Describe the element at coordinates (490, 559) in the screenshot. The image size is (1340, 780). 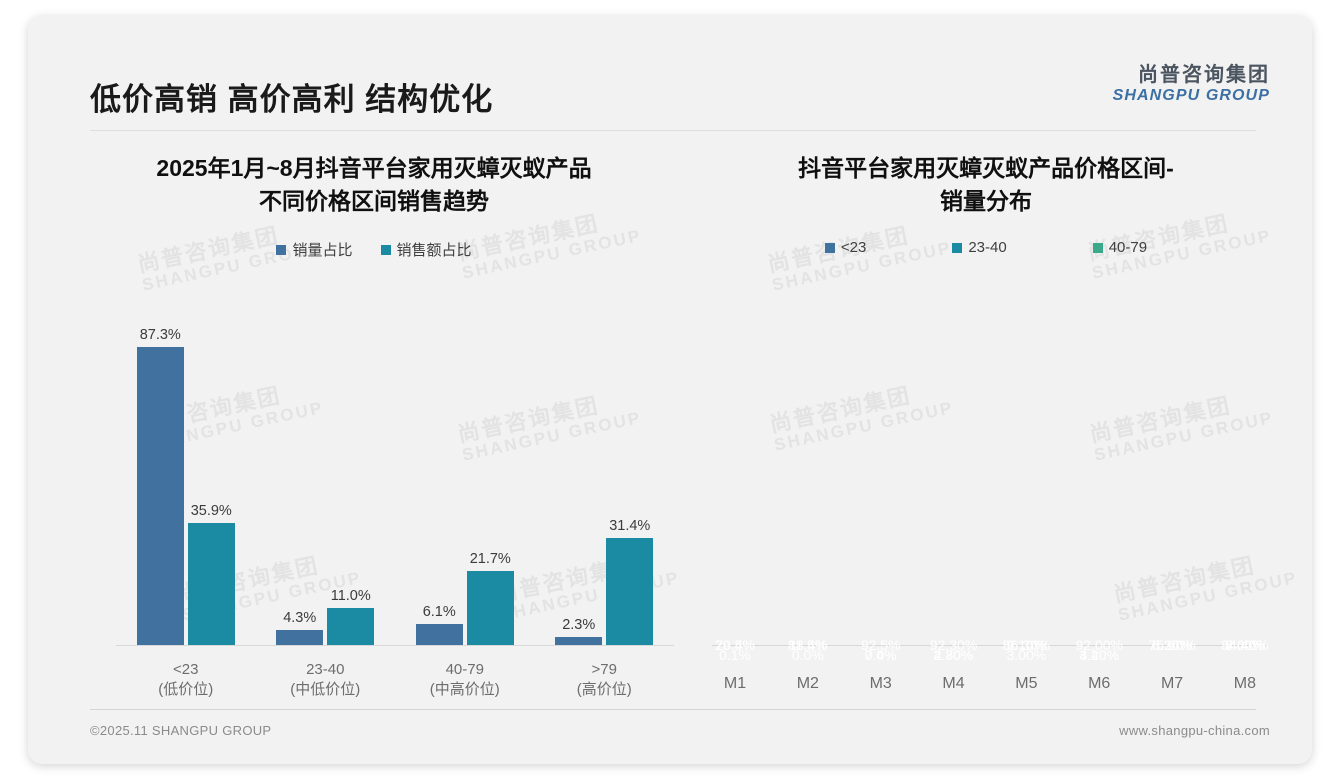
I see `bar-value-label: 21.7%` at that location.